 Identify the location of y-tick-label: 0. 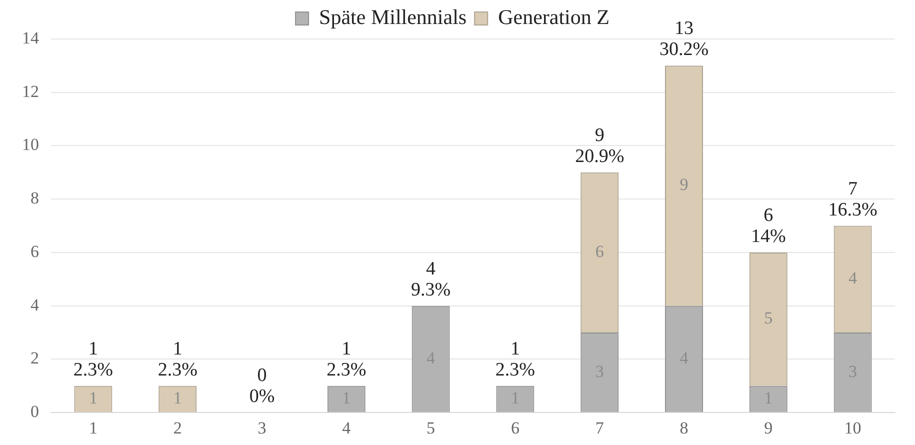
(34, 412).